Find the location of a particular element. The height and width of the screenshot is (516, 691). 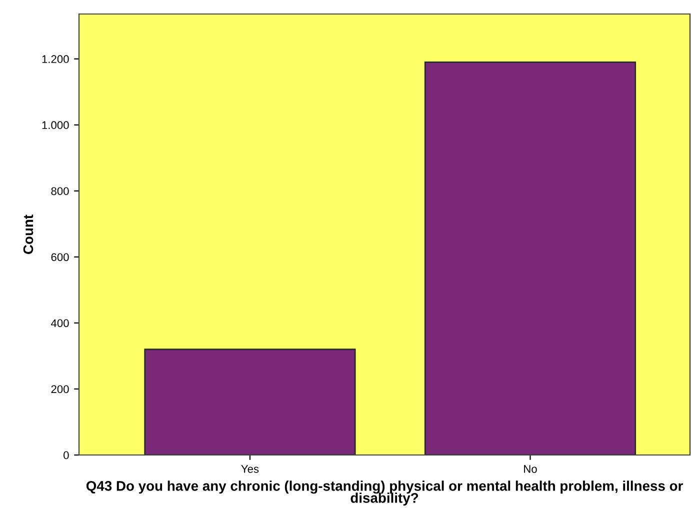

x-tick-label: No is located at coordinates (530, 469).